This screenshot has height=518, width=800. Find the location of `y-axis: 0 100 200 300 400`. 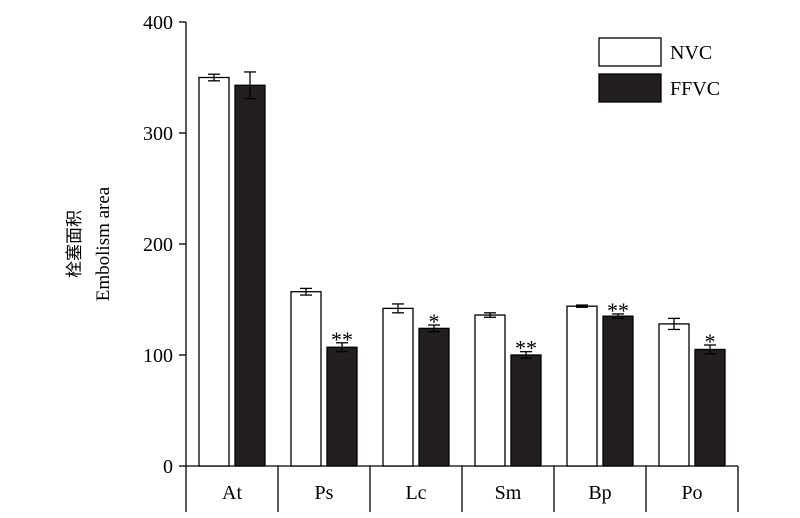

y-axis: 0 100 200 300 400 is located at coordinates (165, 245).